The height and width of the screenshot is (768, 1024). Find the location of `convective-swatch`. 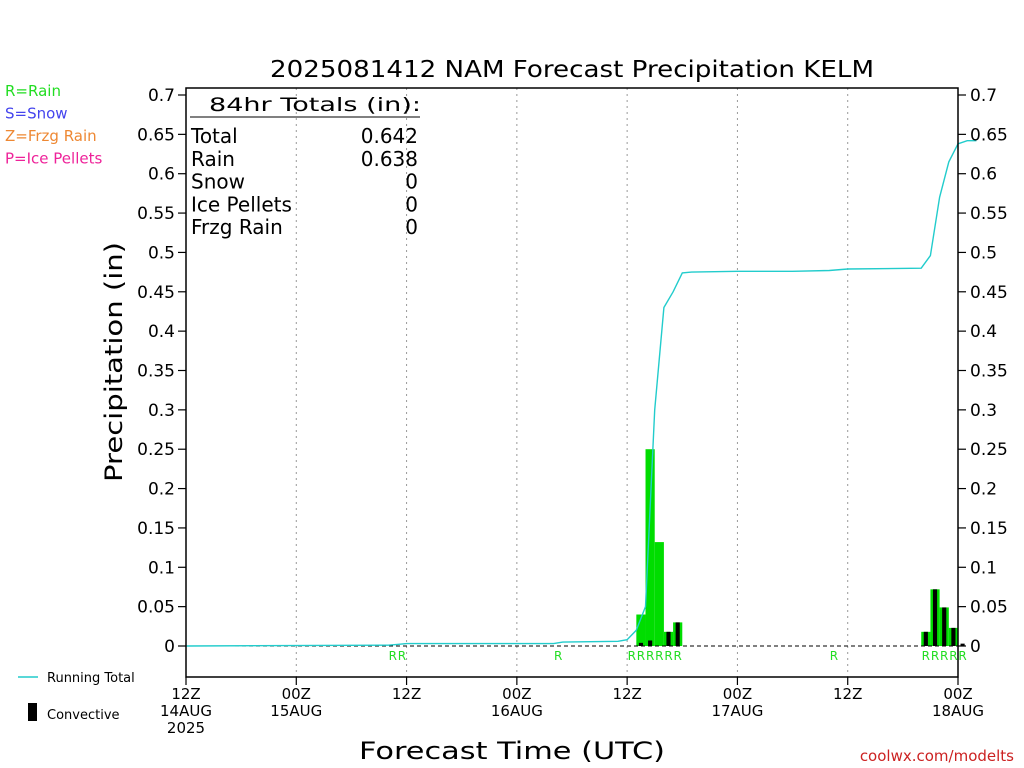

convective-swatch is located at coordinates (32, 712).